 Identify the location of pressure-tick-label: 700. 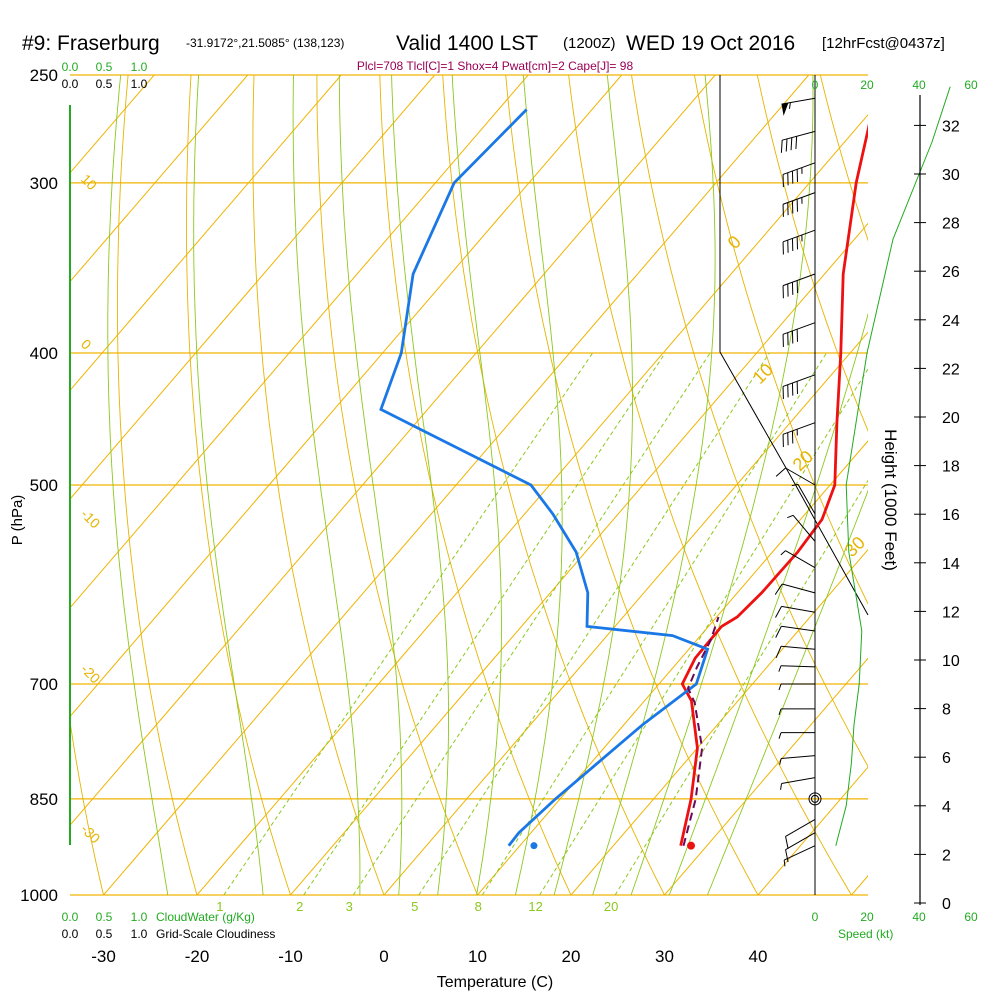
(44, 684).